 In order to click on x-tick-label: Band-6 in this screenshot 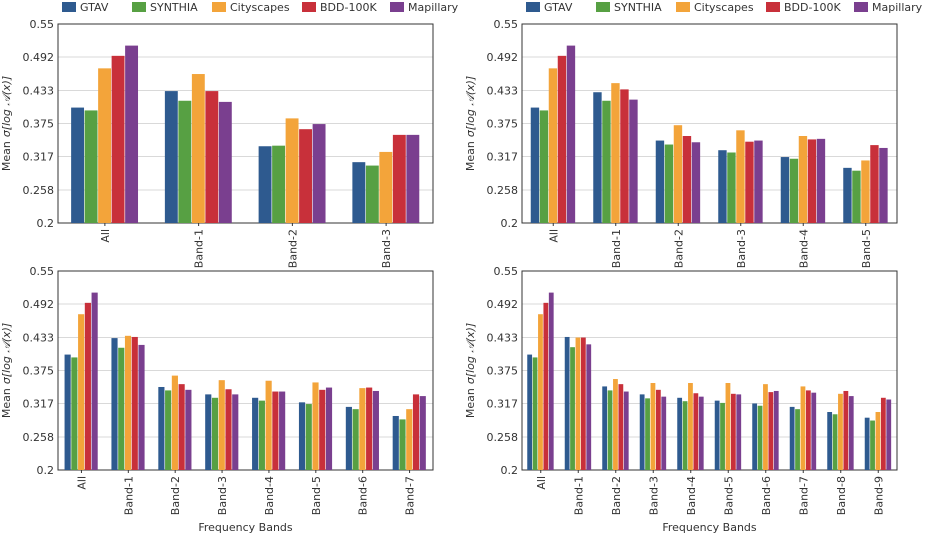, I will do `click(363, 495)`.